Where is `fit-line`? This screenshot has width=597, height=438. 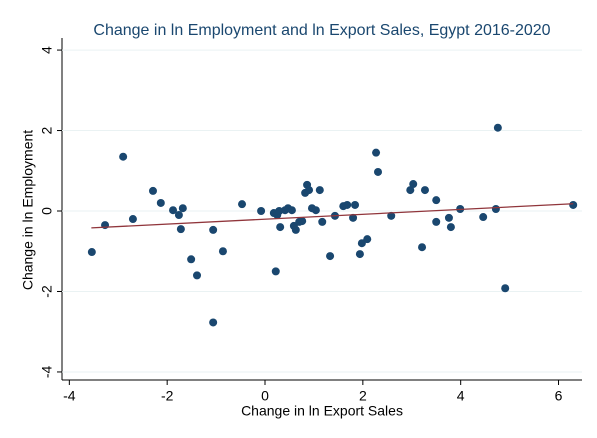
fit-line is located at coordinates (332, 216).